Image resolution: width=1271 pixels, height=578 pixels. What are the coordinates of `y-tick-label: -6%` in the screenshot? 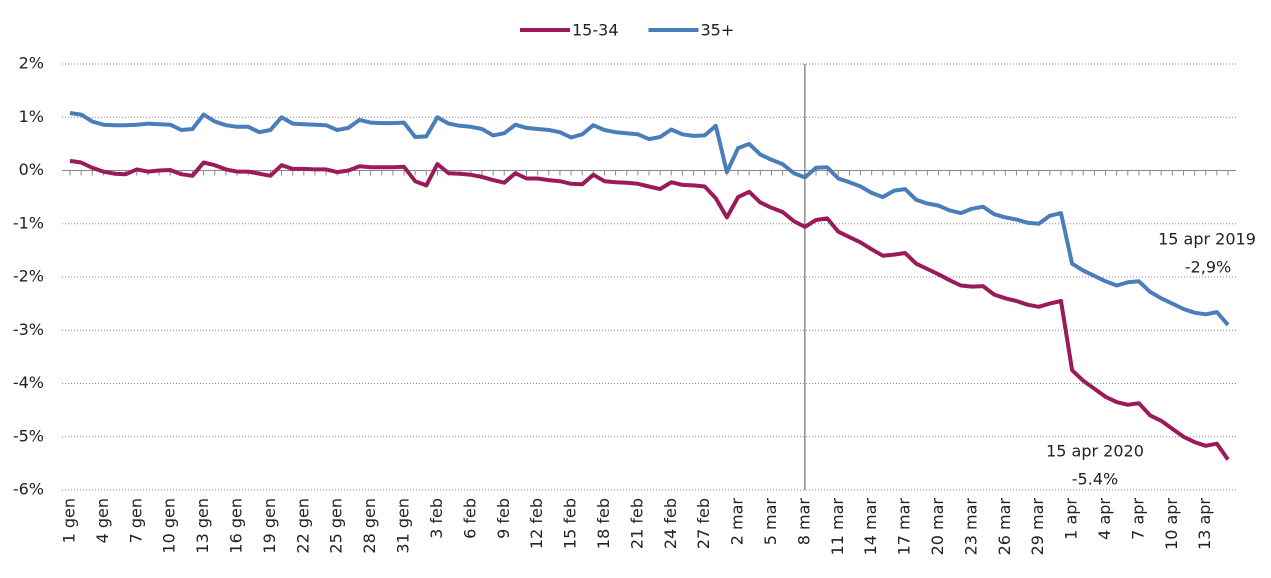 It's located at (28, 489).